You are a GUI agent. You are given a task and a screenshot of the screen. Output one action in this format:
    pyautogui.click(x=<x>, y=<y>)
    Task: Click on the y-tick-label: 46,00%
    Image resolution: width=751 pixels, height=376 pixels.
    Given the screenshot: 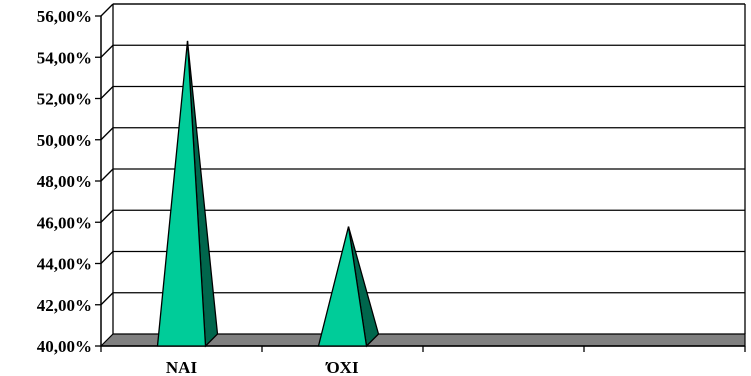 What is the action you would take?
    pyautogui.click(x=64, y=222)
    